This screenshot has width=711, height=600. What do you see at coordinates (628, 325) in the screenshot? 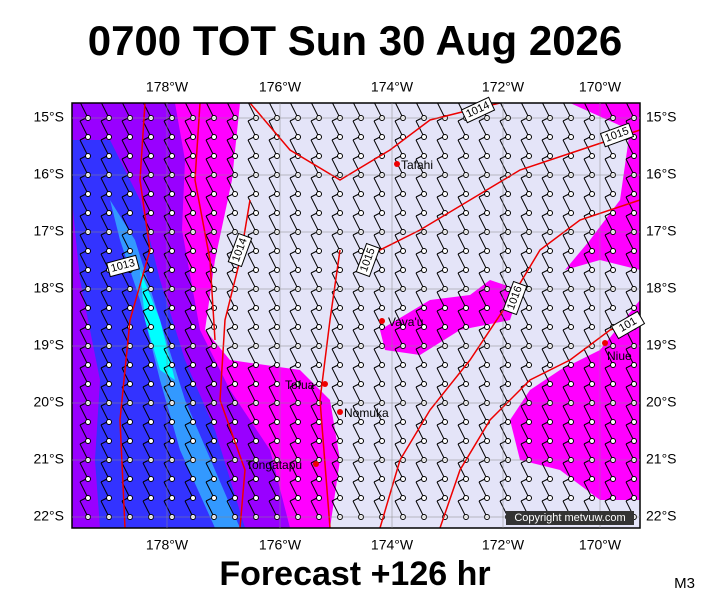
I see `label-bg` at bounding box center [628, 325].